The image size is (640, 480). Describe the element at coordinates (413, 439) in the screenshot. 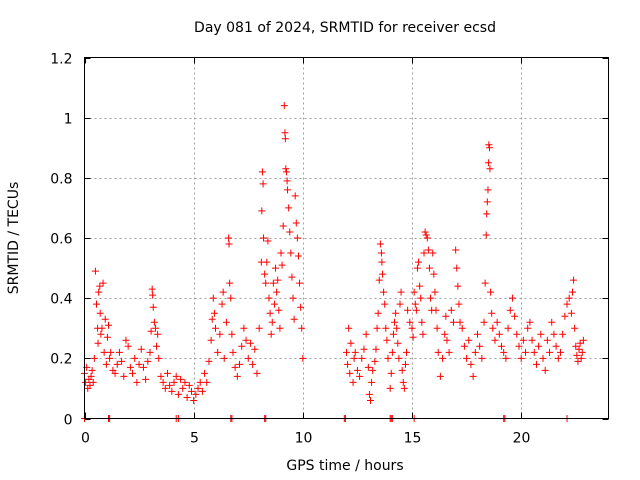

I see `x-tick-label: 15` at that location.